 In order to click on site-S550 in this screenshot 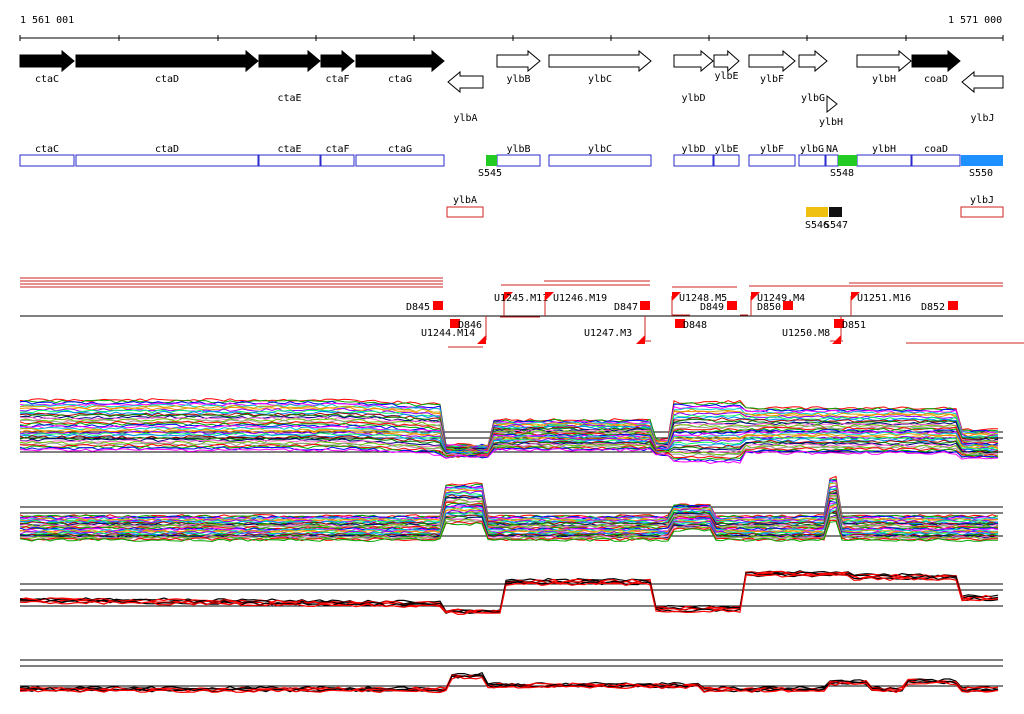, I will do `click(982, 160)`.